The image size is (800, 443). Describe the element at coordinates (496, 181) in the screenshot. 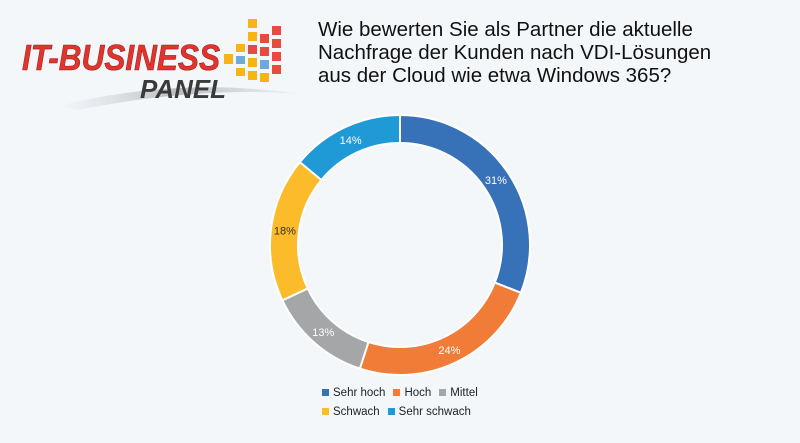

I see `data-label-sehr-hoch: 31%` at that location.